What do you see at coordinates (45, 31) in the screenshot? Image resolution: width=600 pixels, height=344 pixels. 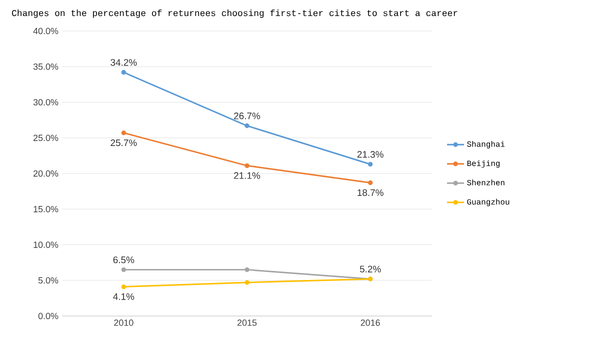 I see `y-tick-label: 40.0%` at bounding box center [45, 31].